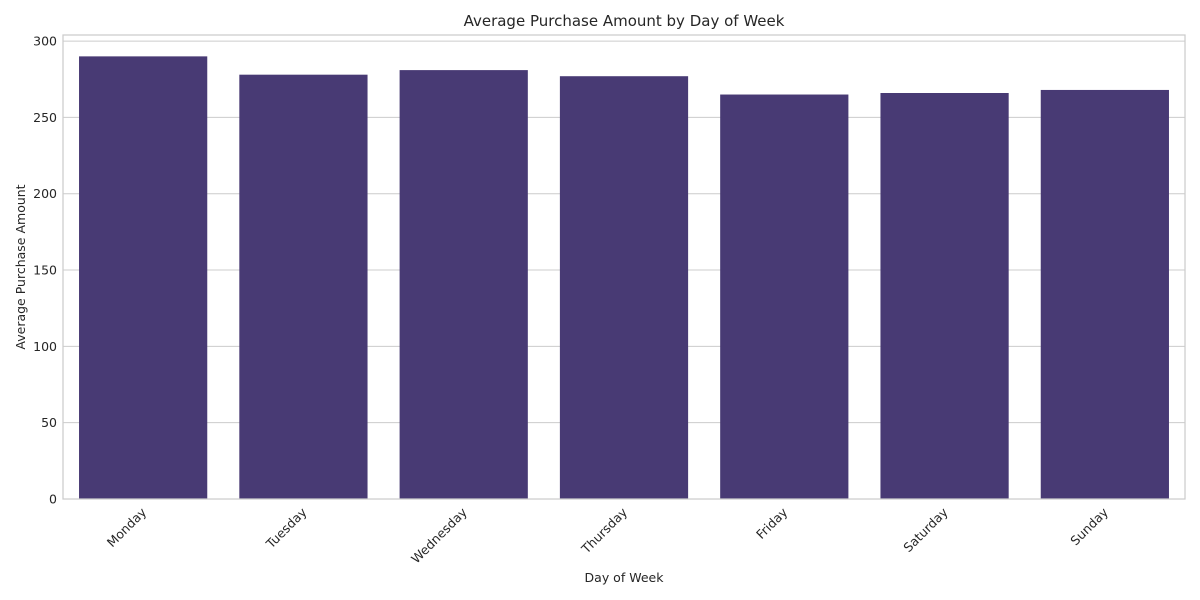 The width and height of the screenshot is (1200, 600). I want to click on x-tick-label: Saturday, so click(925, 529).